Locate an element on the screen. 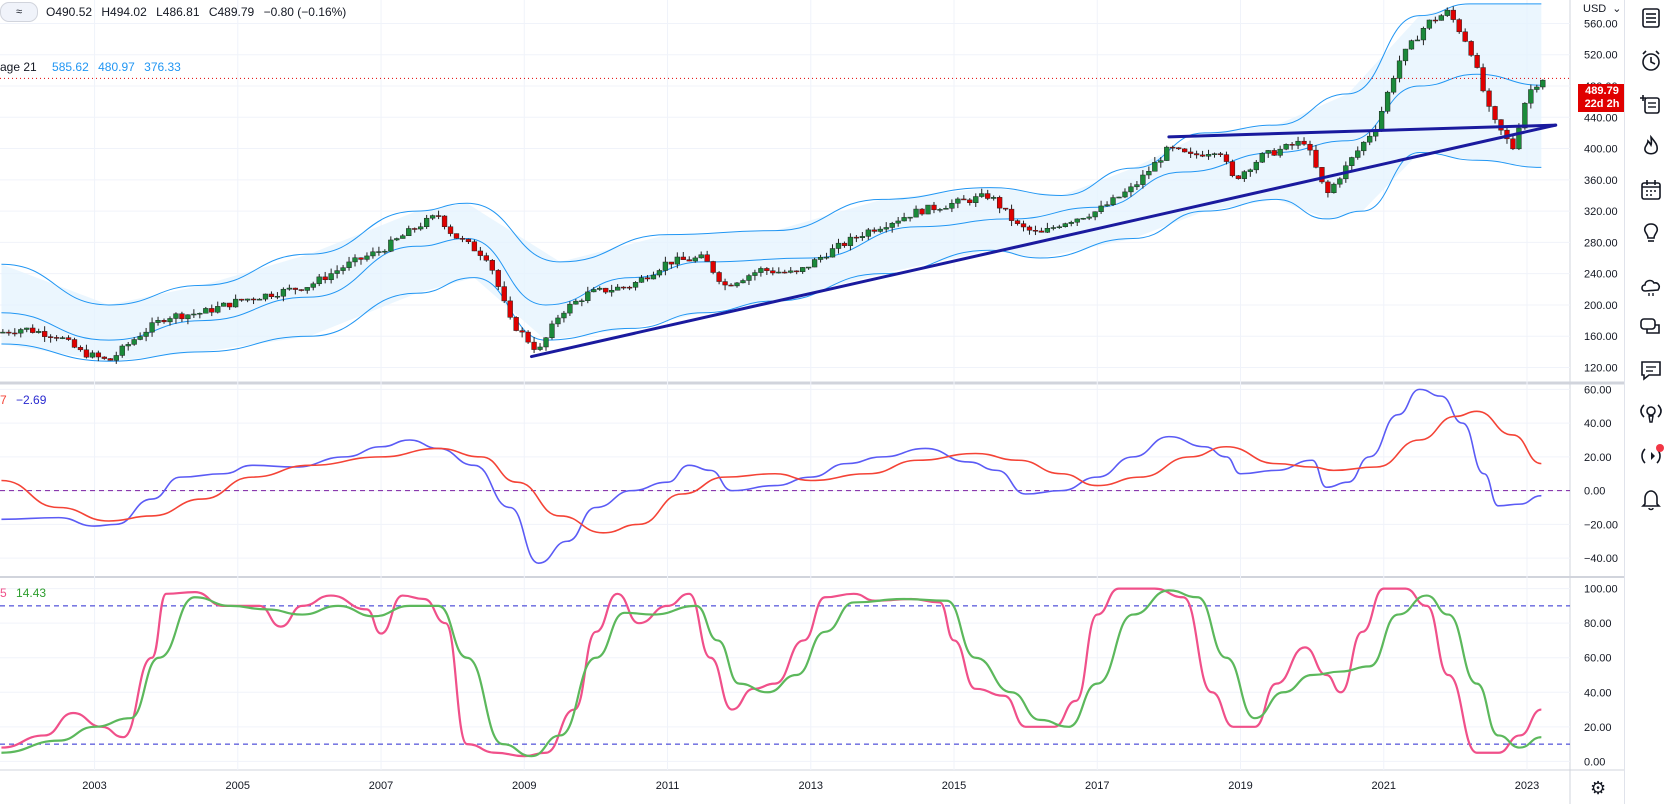 The height and width of the screenshot is (804, 1677). chat-cloud-icon is located at coordinates (1651, 286).